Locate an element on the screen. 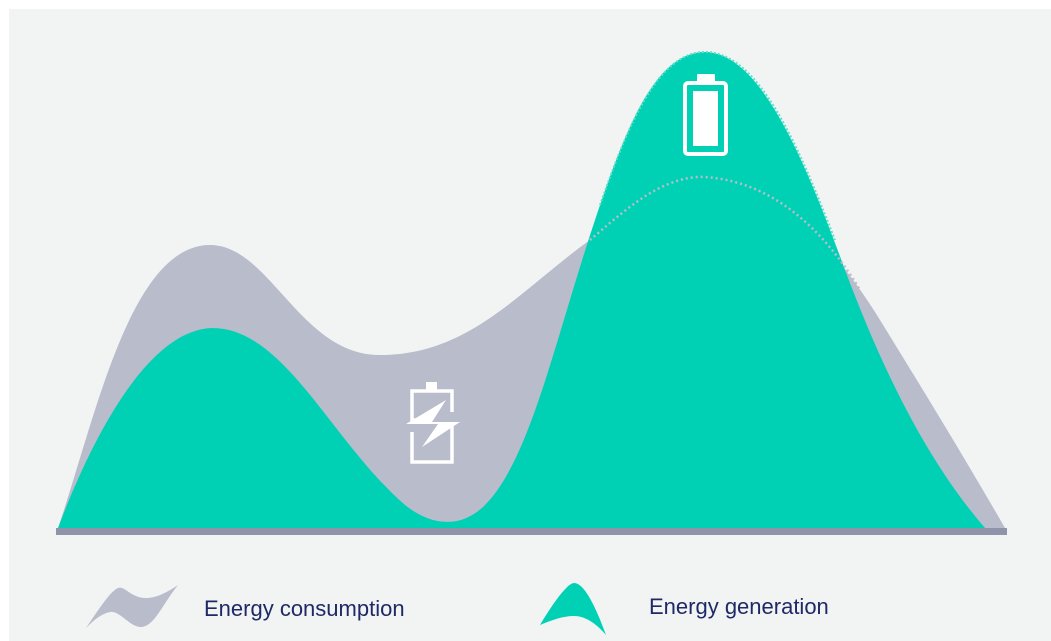  baseline is located at coordinates (531, 531).